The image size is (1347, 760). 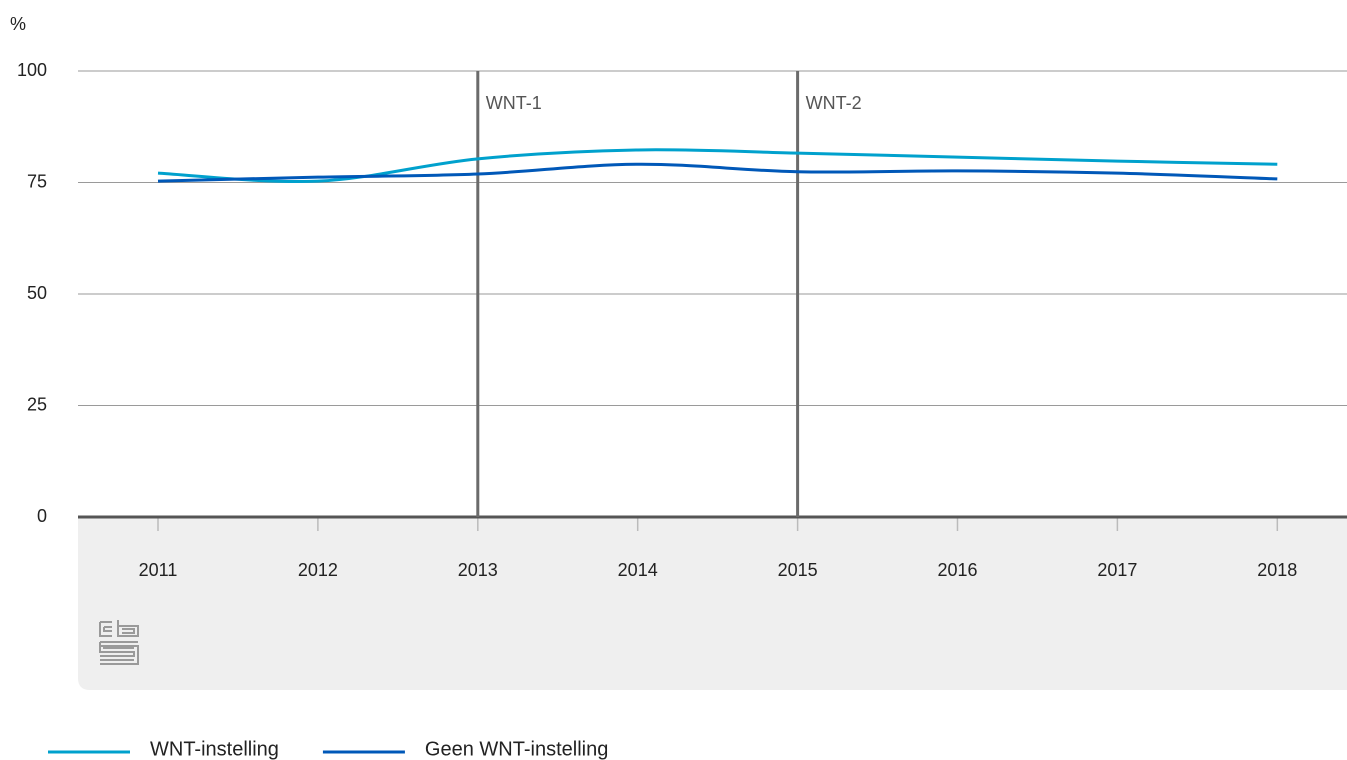 What do you see at coordinates (32, 70) in the screenshot?
I see `y-tick-label: 100` at bounding box center [32, 70].